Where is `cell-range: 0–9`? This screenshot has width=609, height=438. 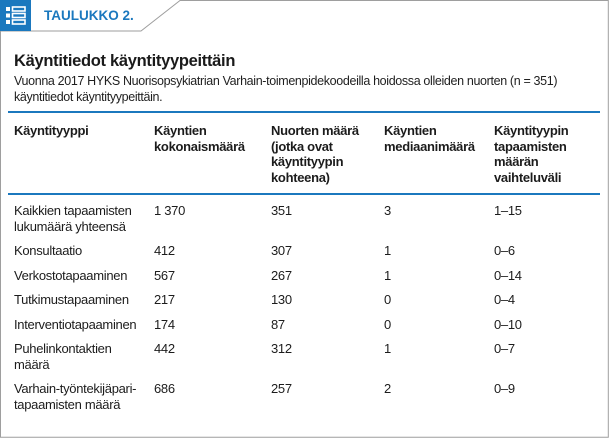
cell-range: 0–9 is located at coordinates (504, 388).